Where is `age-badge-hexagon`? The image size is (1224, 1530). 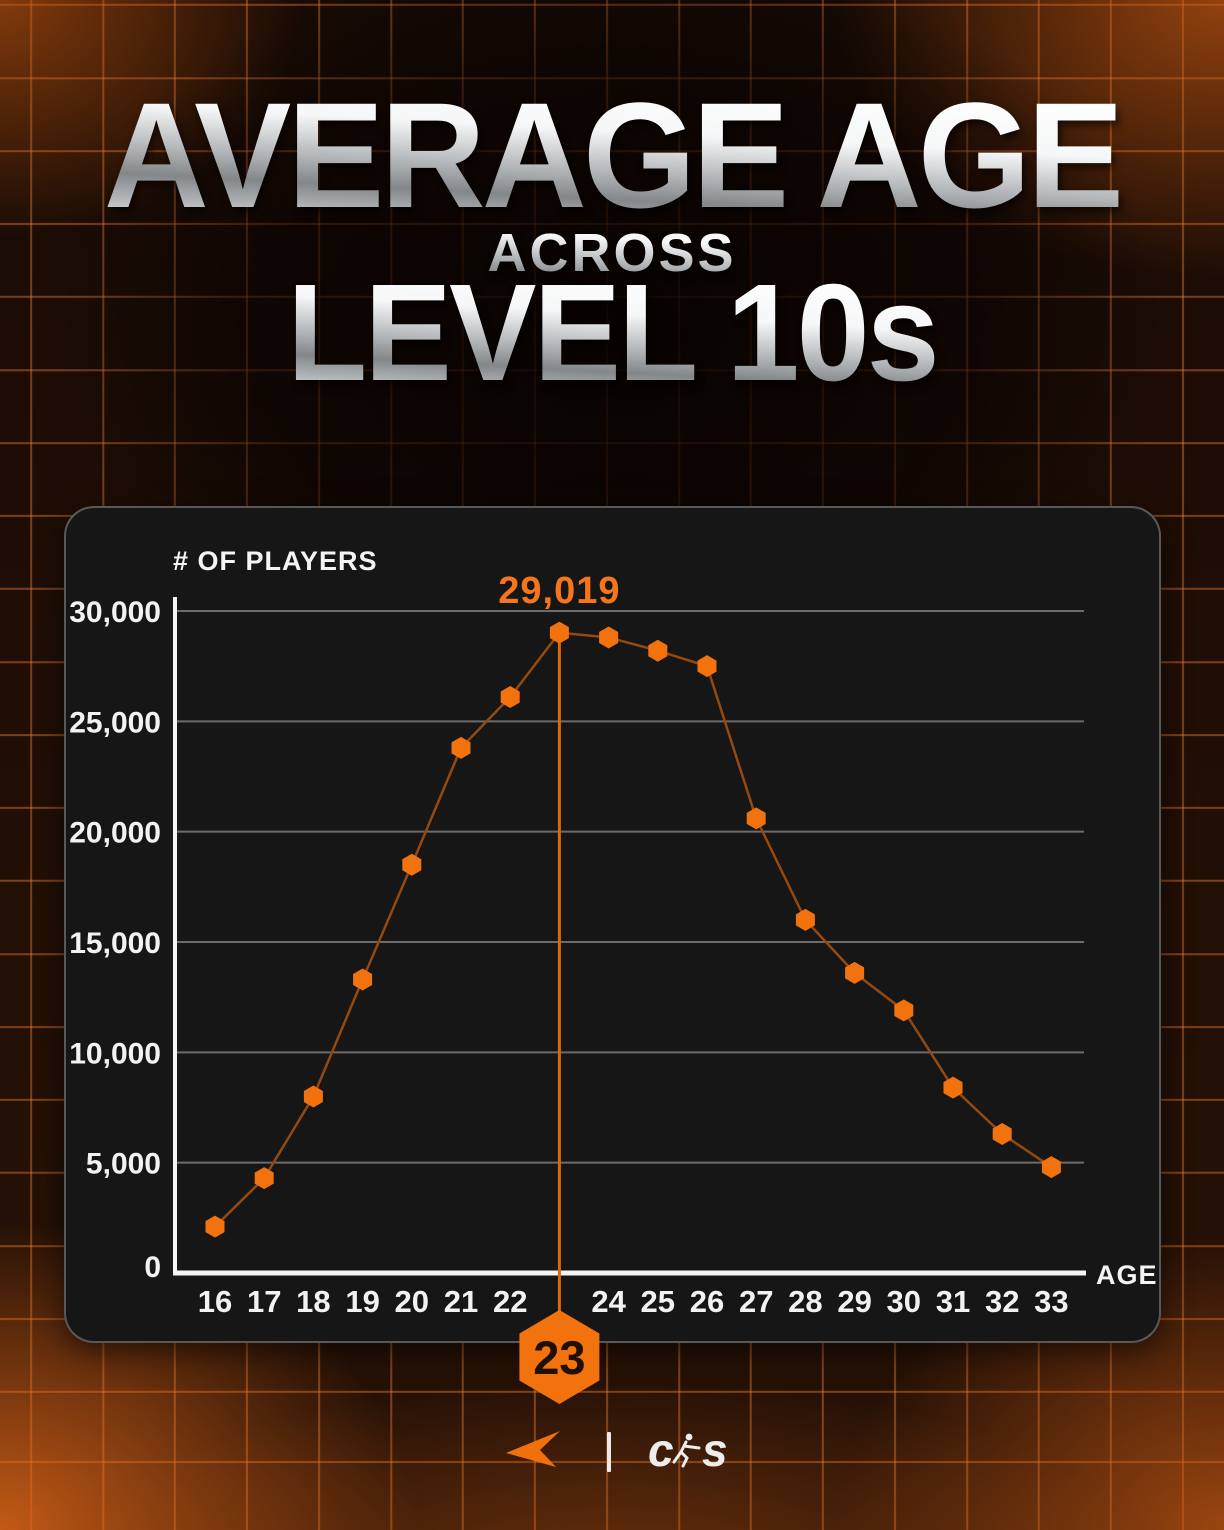
age-badge-hexagon is located at coordinates (559, 1357).